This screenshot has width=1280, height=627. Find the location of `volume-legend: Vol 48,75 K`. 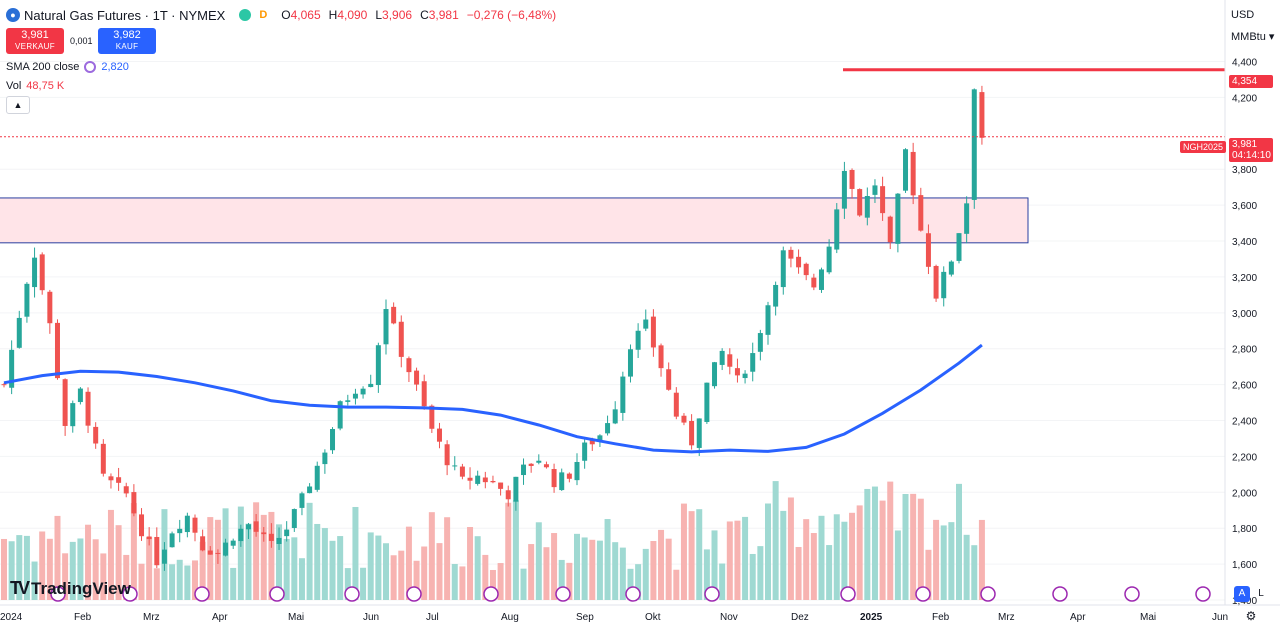

volume-legend: Vol 48,75 K is located at coordinates (283, 86).